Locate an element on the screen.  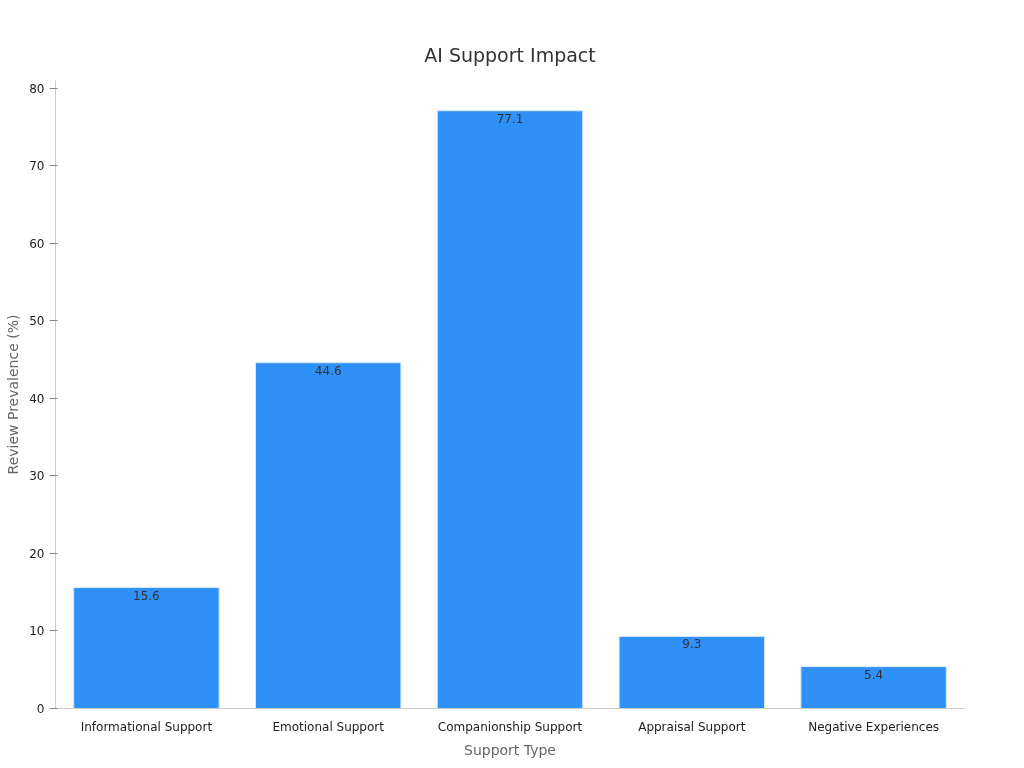
data-label: 44.6 is located at coordinates (328, 370).